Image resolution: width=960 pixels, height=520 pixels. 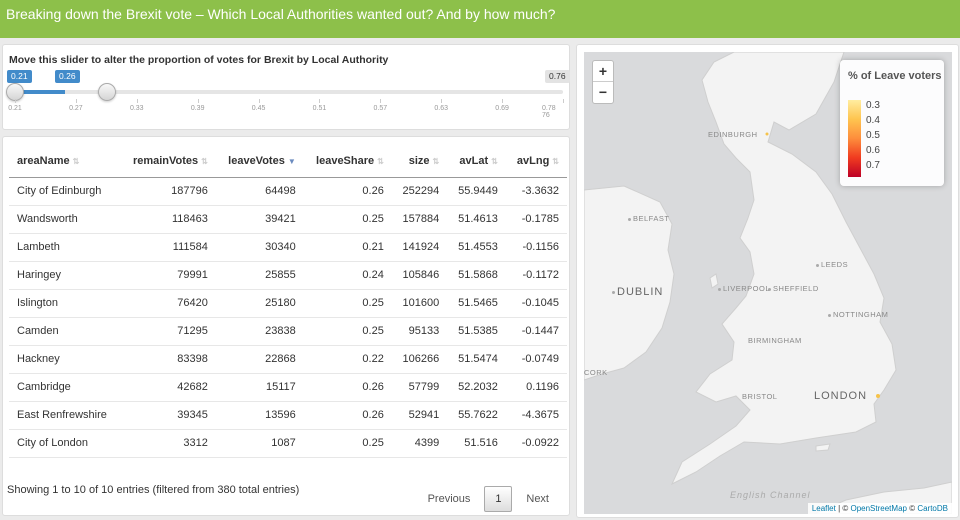 I want to click on table-row: Camden 71295 23838 0.25 95133 51.5385 -0.1447, so click(x=288, y=331).